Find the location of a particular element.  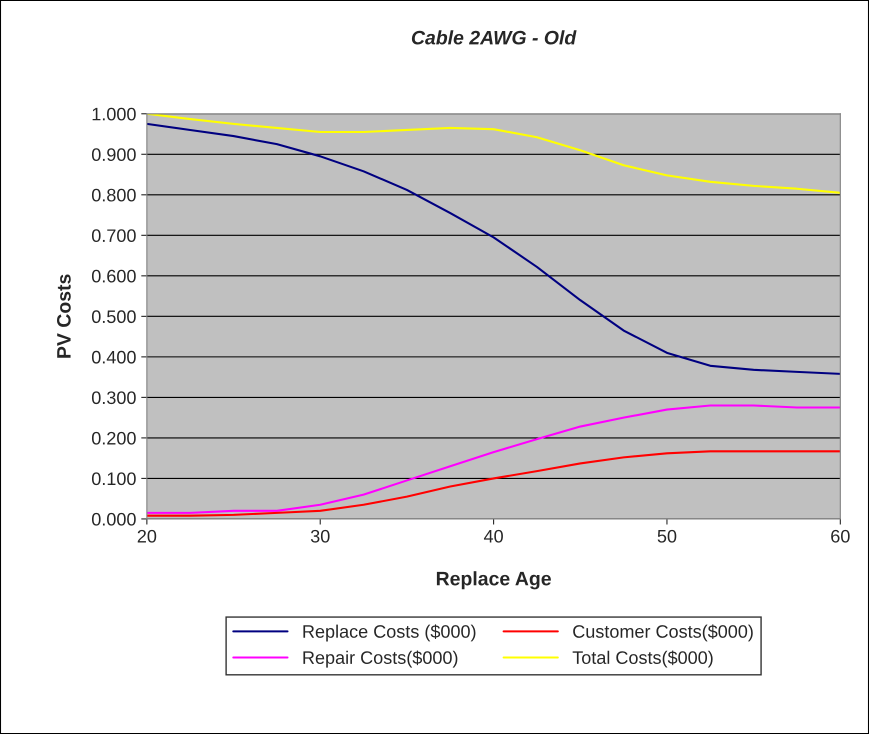

y-tick-label: 0.900 is located at coordinates (114, 155).